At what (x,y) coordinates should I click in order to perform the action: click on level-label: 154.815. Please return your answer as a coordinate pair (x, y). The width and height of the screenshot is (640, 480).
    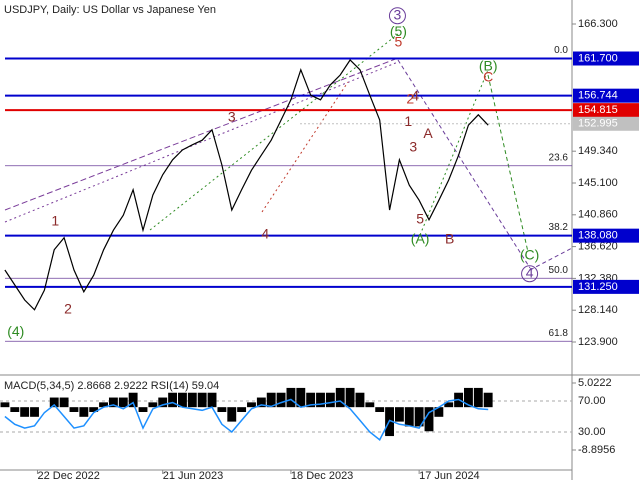
    Looking at the image, I should click on (598, 110).